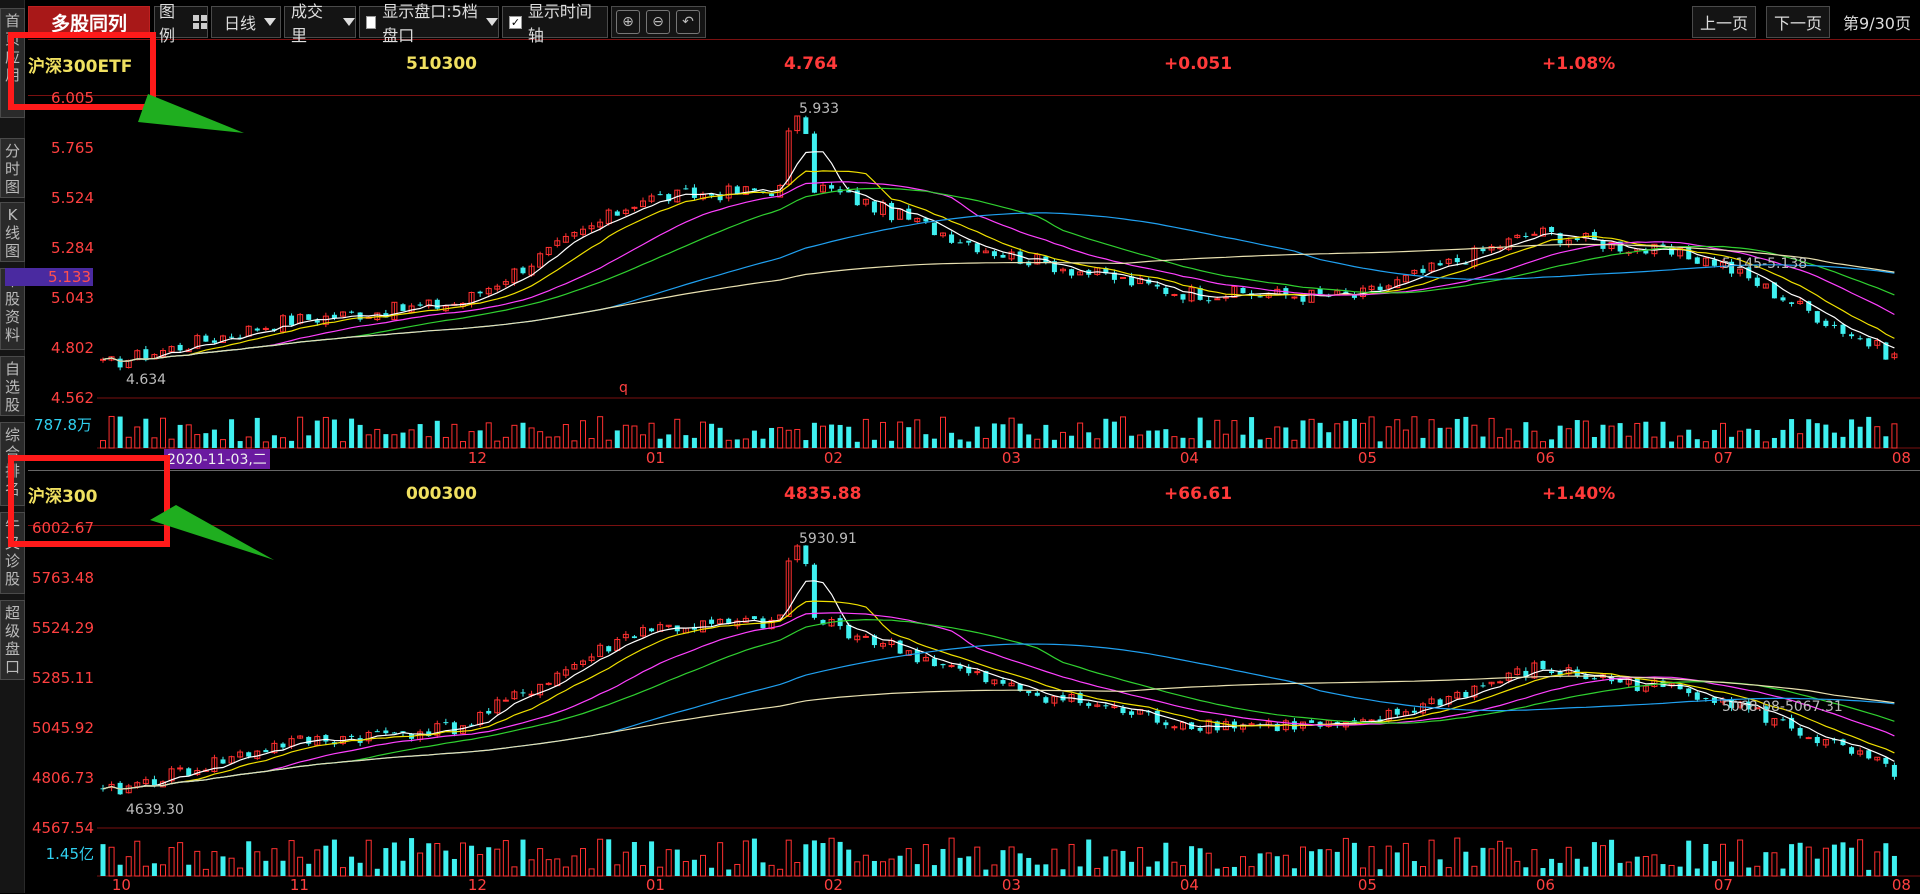  I want to click on stock-name: 沪深300, so click(63, 496).